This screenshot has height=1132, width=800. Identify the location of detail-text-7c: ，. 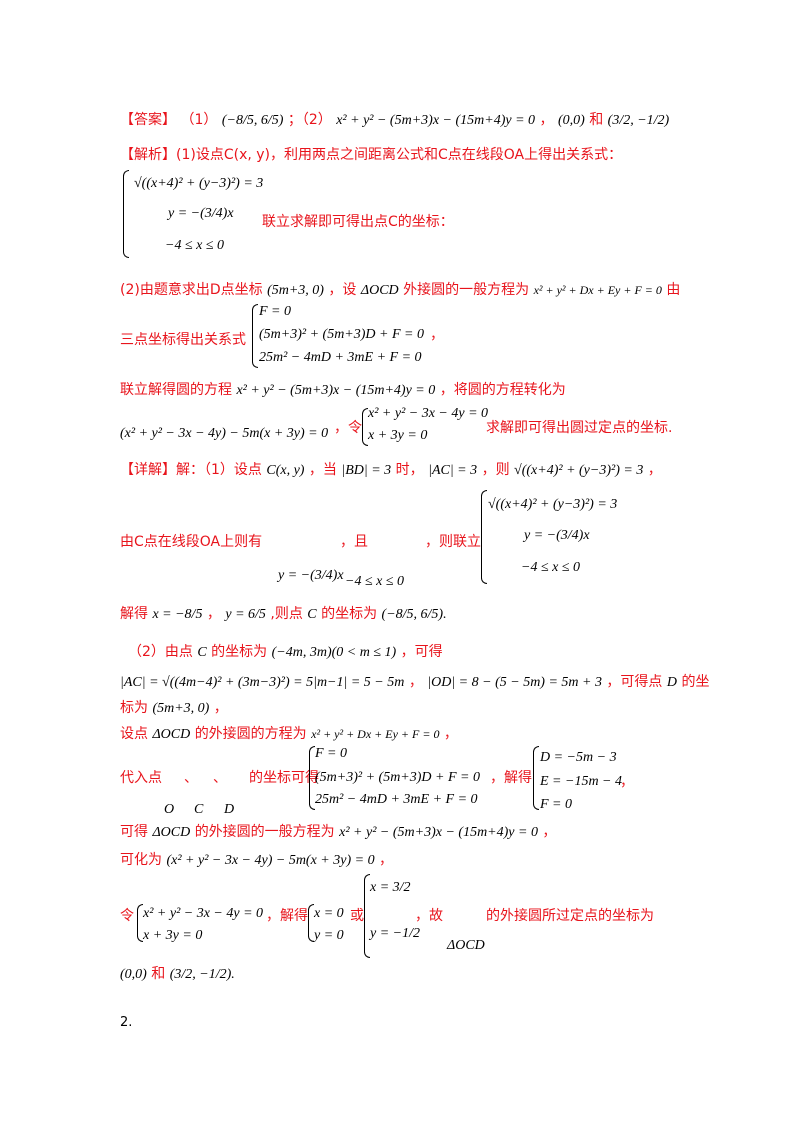
(450, 734).